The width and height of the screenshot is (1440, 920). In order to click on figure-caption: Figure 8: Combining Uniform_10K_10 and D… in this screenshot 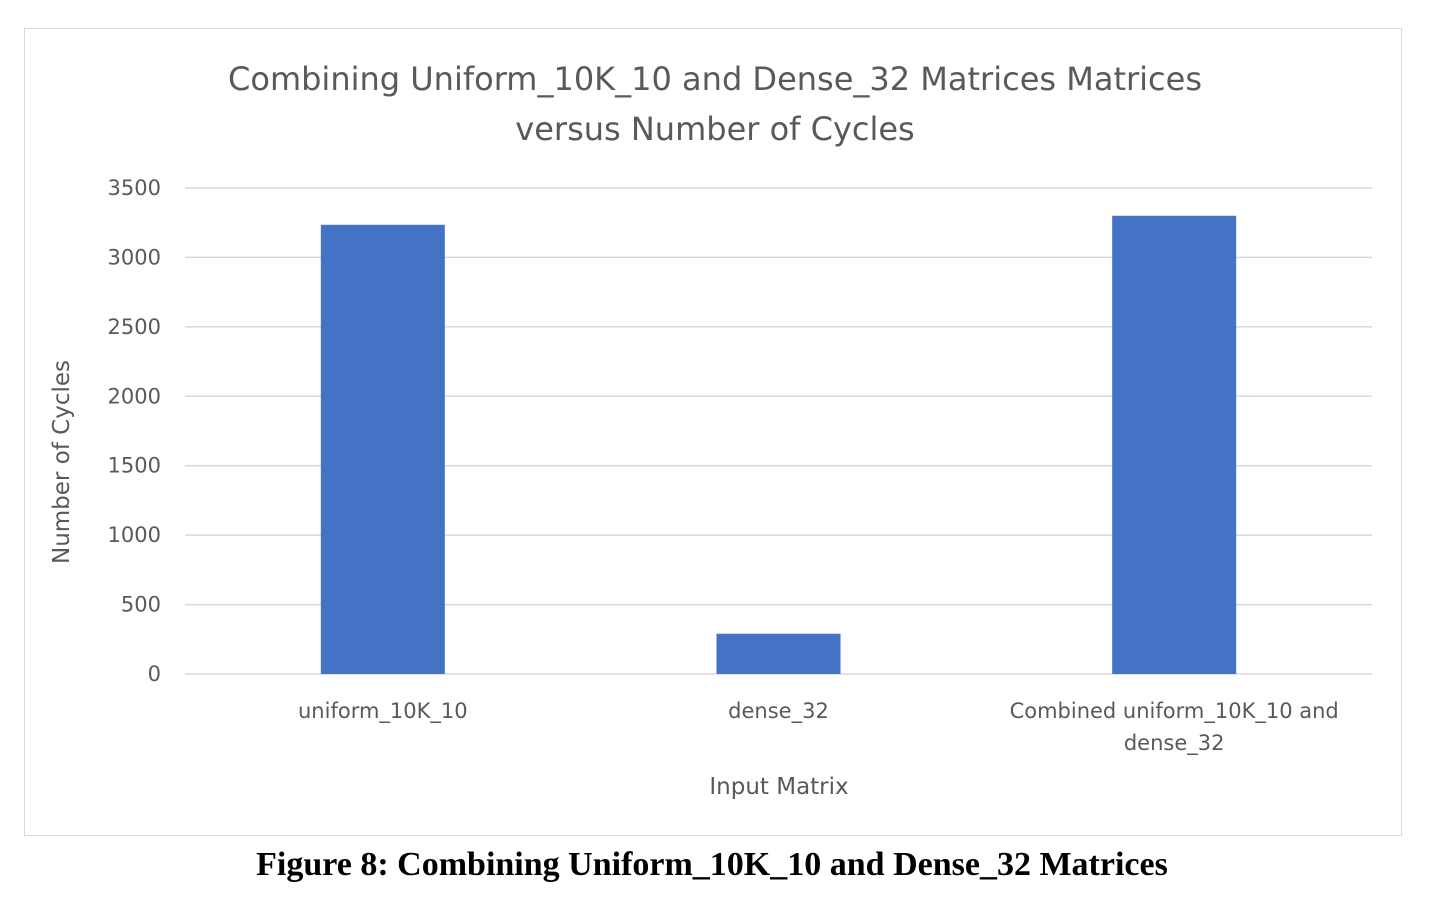, I will do `click(712, 864)`.